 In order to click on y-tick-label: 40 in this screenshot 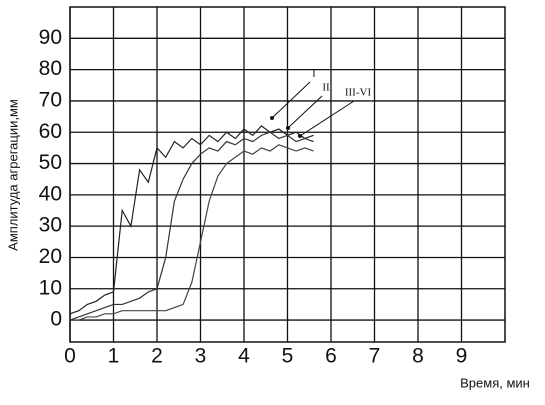, I will do `click(50, 193)`.